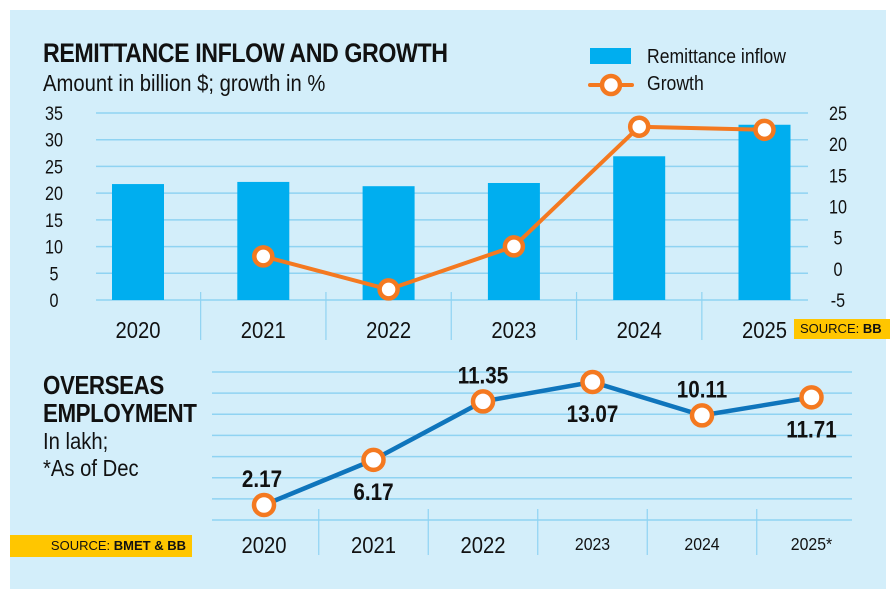 This screenshot has width=896, height=599. What do you see at coordinates (838, 145) in the screenshot?
I see `right-axis-tick-label: 20` at bounding box center [838, 145].